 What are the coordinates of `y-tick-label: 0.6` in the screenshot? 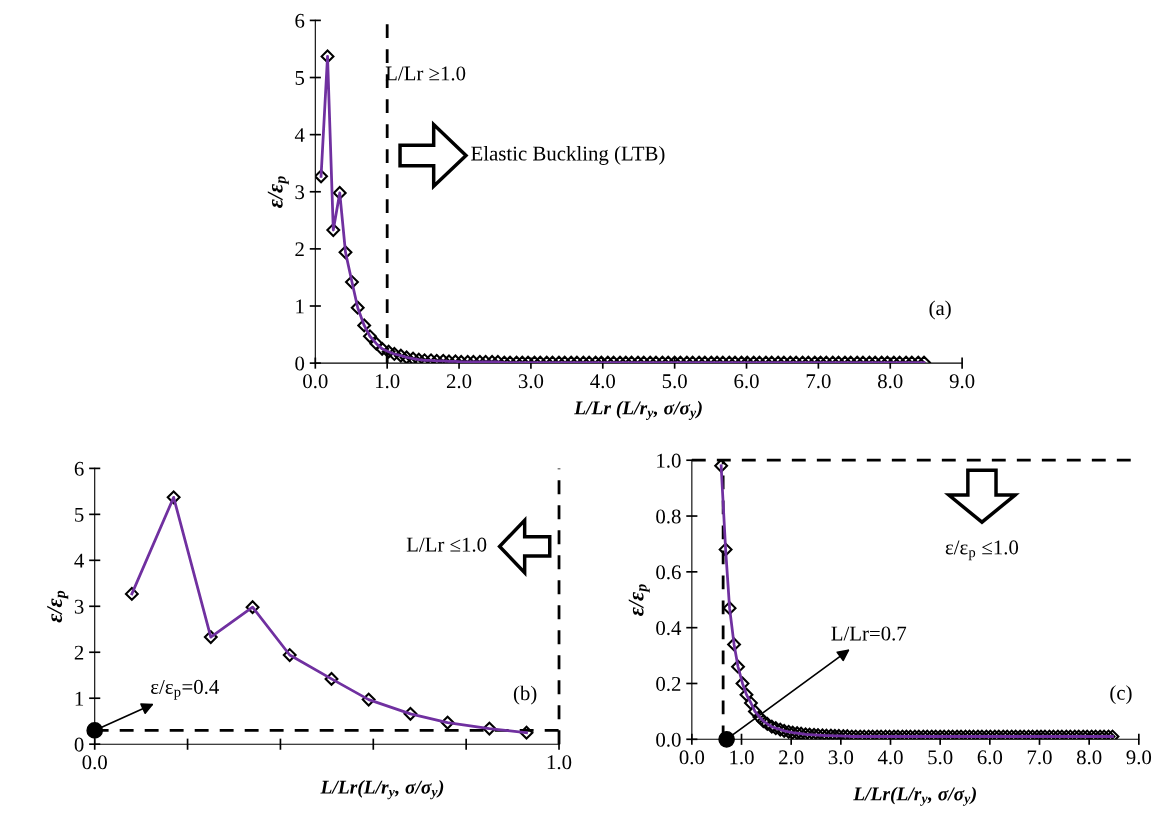 It's located at (668, 572).